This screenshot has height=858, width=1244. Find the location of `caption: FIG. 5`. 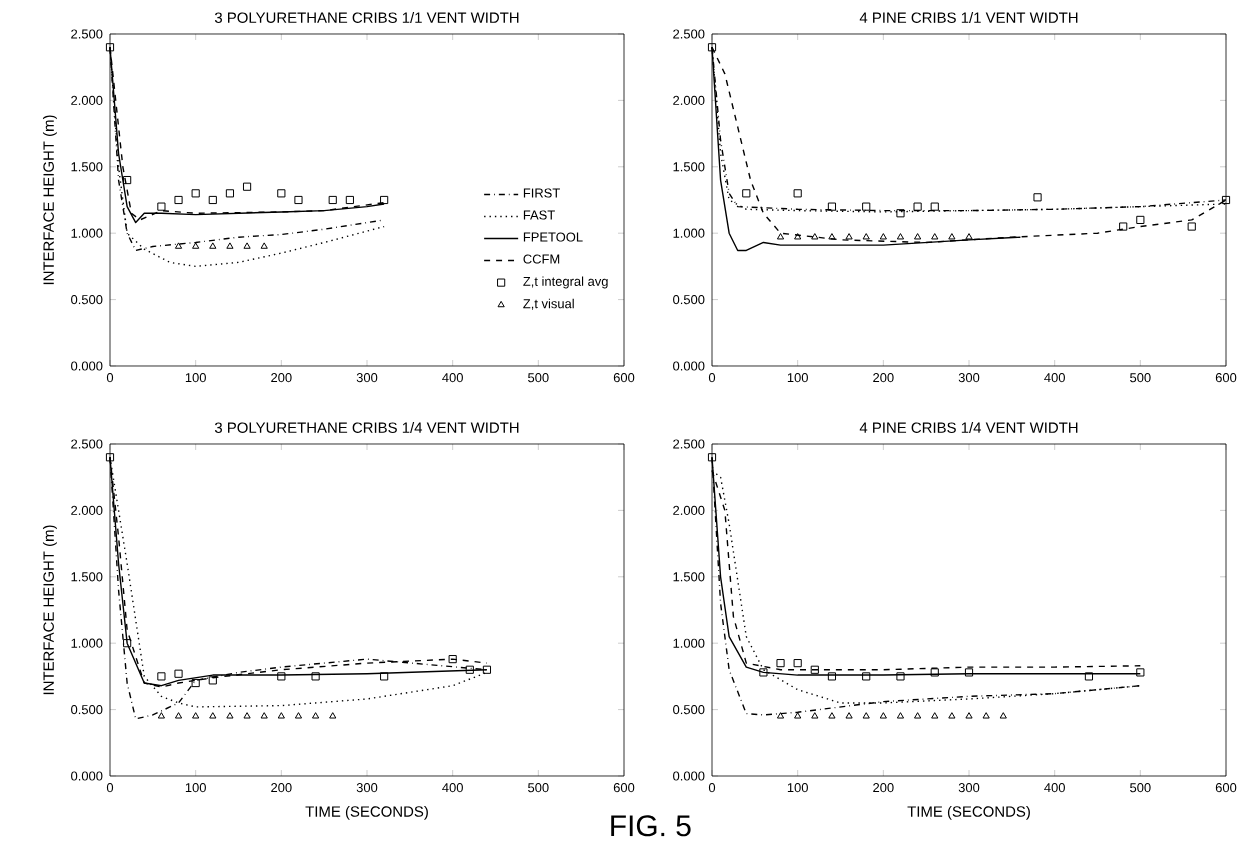

caption: FIG. 5 is located at coordinates (651, 826).